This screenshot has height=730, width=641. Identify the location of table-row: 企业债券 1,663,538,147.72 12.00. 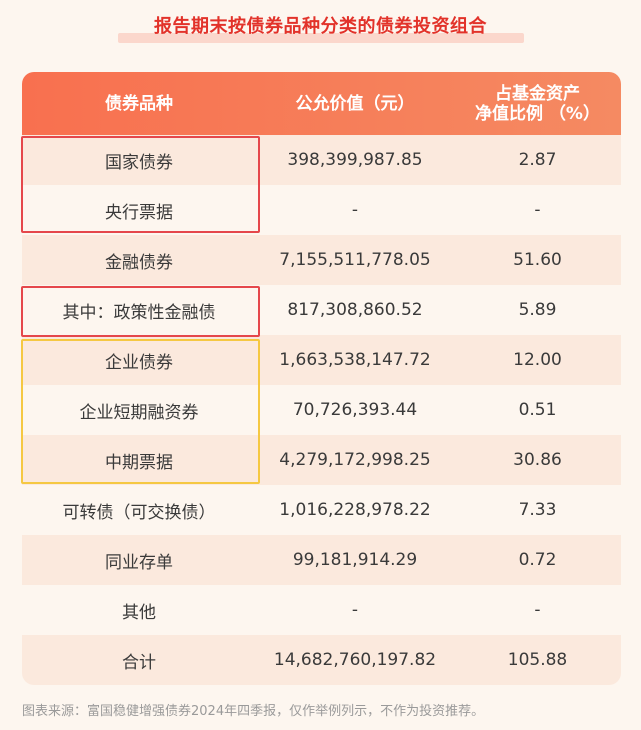
(321, 360).